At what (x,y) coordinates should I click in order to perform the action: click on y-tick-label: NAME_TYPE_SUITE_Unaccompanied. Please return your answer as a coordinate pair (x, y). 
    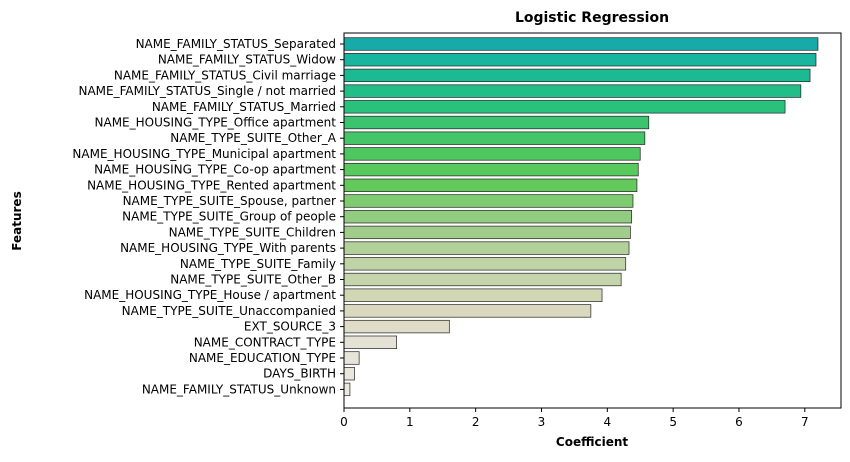
    Looking at the image, I should click on (229, 311).